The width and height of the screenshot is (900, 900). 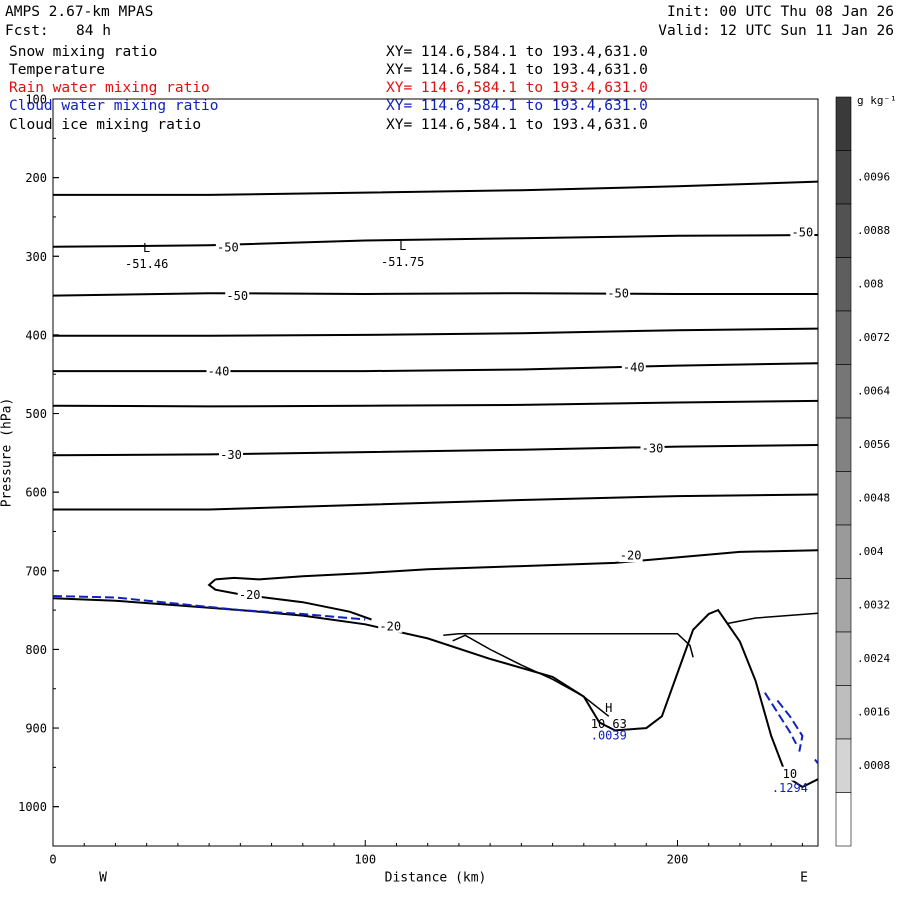 What do you see at coordinates (609, 724) in the screenshot?
I see `extremum-value: 10.63` at bounding box center [609, 724].